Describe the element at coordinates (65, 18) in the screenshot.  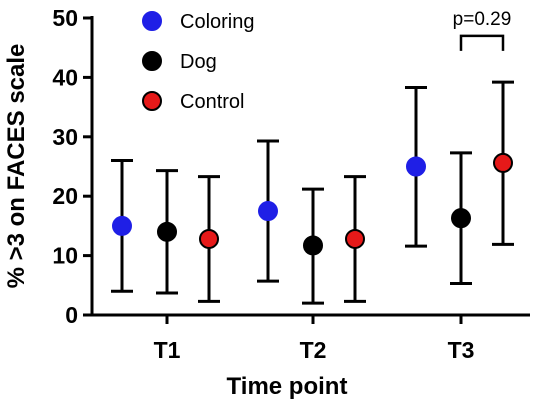
I see `y-tick-label: 50` at that location.